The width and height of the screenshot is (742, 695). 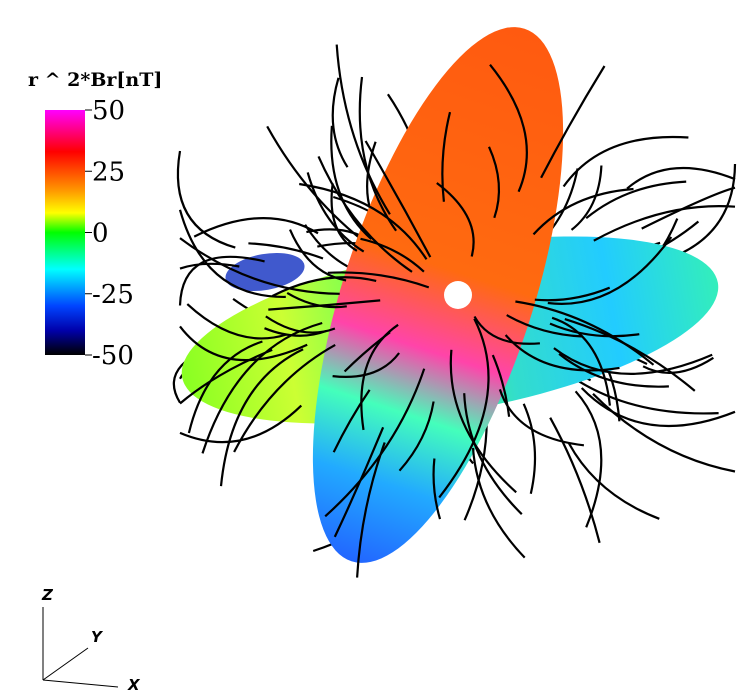 What do you see at coordinates (97, 637) in the screenshot?
I see `axis-label-y: Y` at bounding box center [97, 637].